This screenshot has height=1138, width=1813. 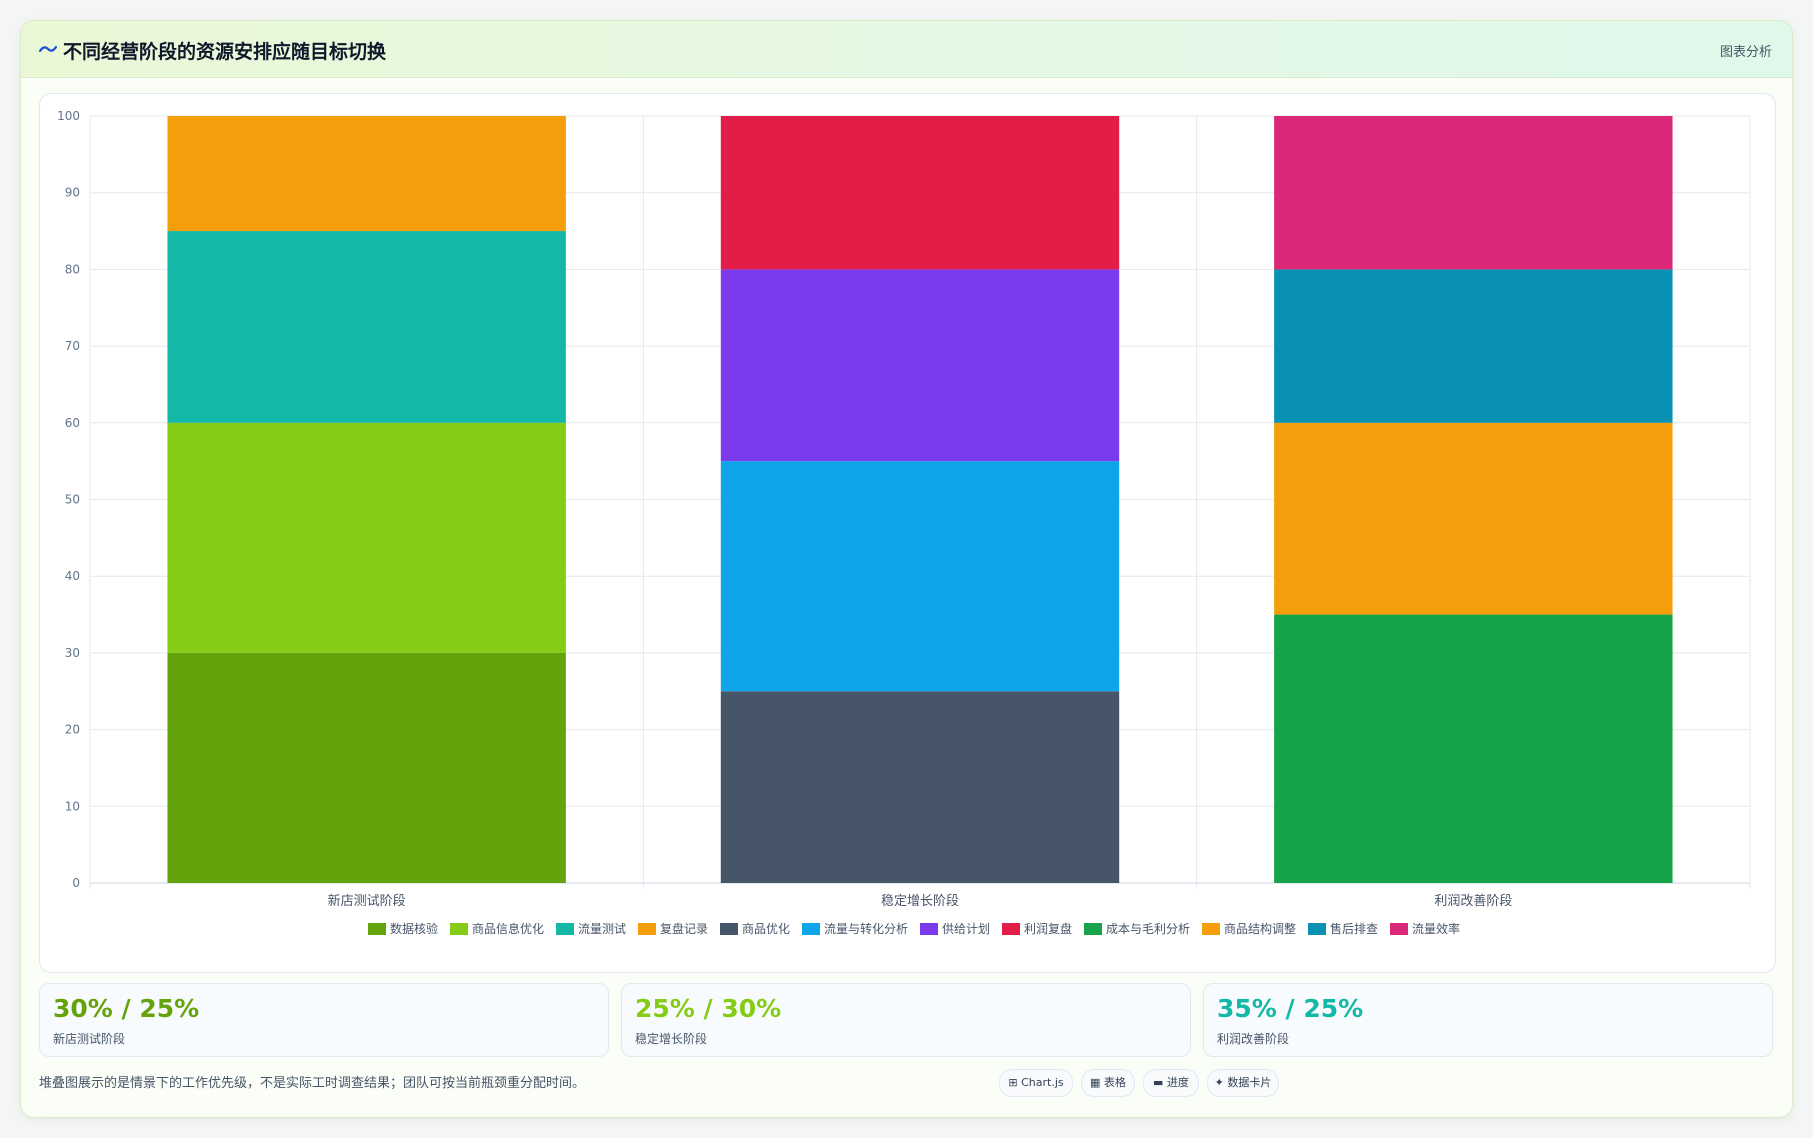 What do you see at coordinates (906, 49) in the screenshot?
I see `card-header: 不同经营阶段的资源安排应随目标切换 图表分析` at bounding box center [906, 49].